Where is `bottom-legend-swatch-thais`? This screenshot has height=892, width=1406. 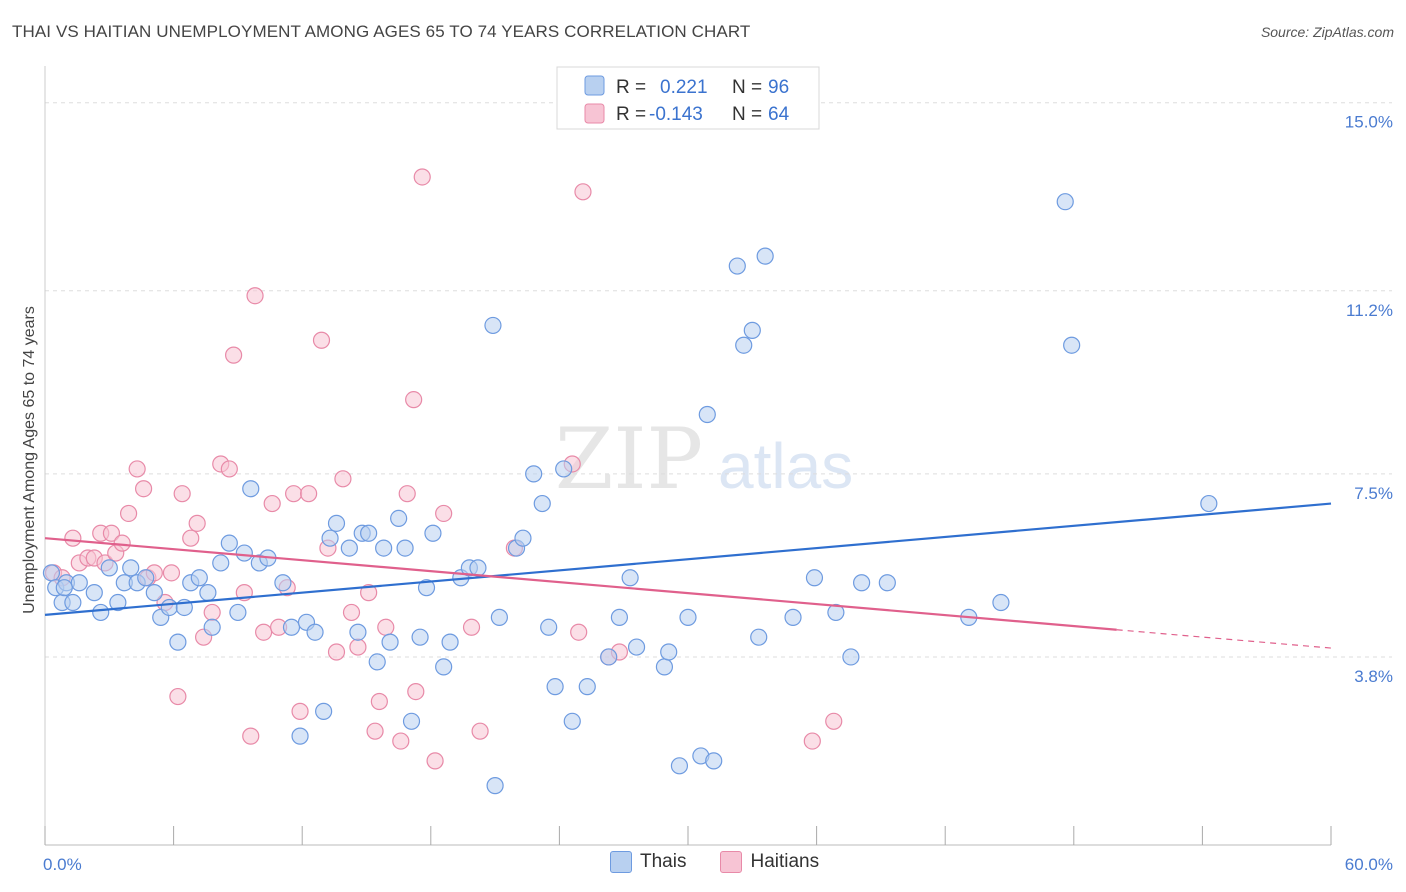 bottom-legend-swatch-thais is located at coordinates (621, 862).